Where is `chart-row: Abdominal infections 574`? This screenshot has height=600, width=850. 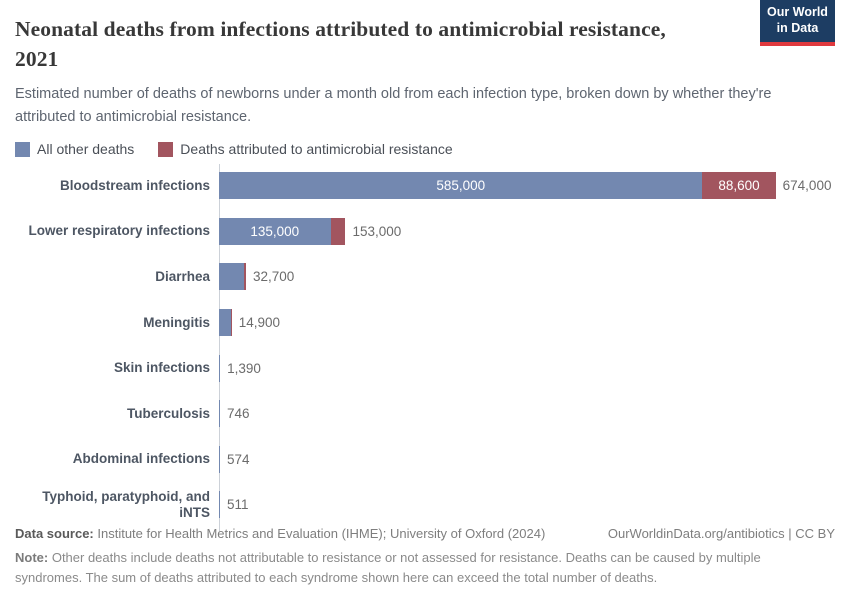
chart-row: Abdominal infections 574 is located at coordinates (425, 459).